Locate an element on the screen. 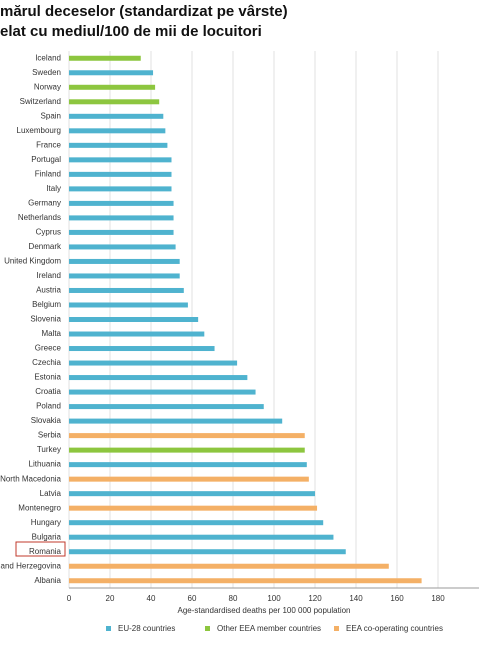 The image size is (480, 645). chart-title: mărul deceselor (standardizat pe vârste) is located at coordinates (144, 11).